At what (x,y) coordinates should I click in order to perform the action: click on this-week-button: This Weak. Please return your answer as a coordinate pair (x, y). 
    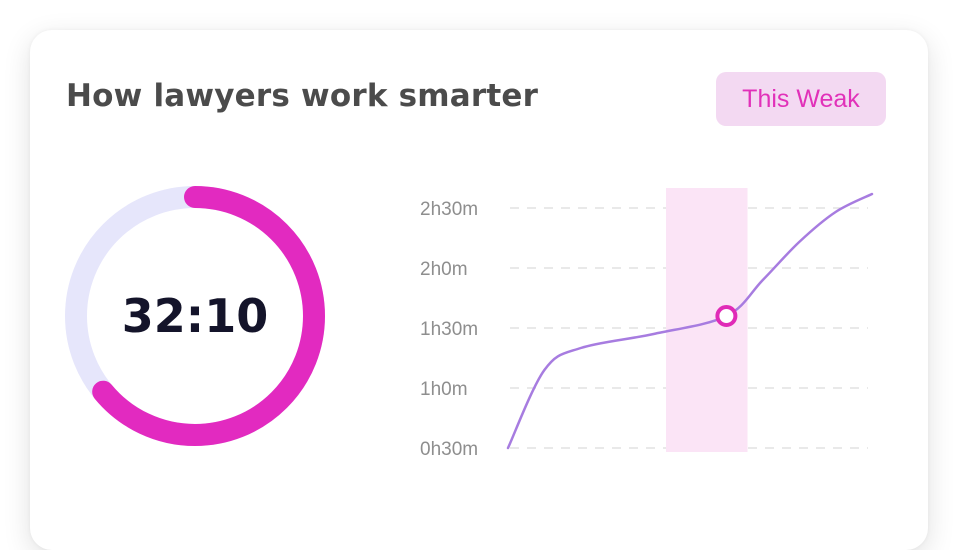
    Looking at the image, I should click on (801, 99).